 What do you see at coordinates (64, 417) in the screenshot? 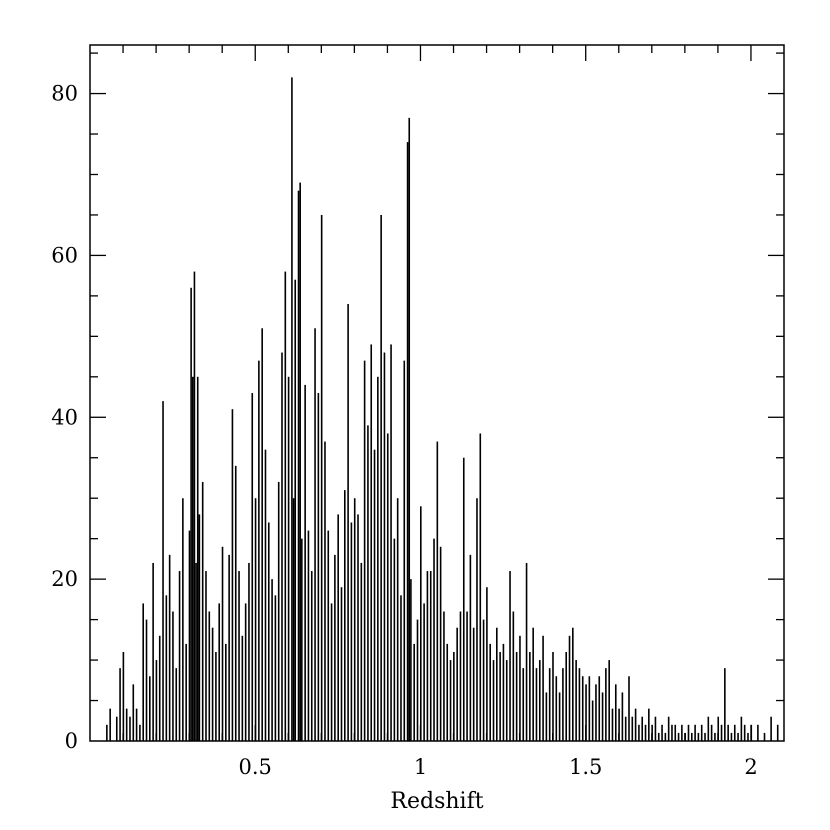
I see `y-tick-label: 40` at bounding box center [64, 417].